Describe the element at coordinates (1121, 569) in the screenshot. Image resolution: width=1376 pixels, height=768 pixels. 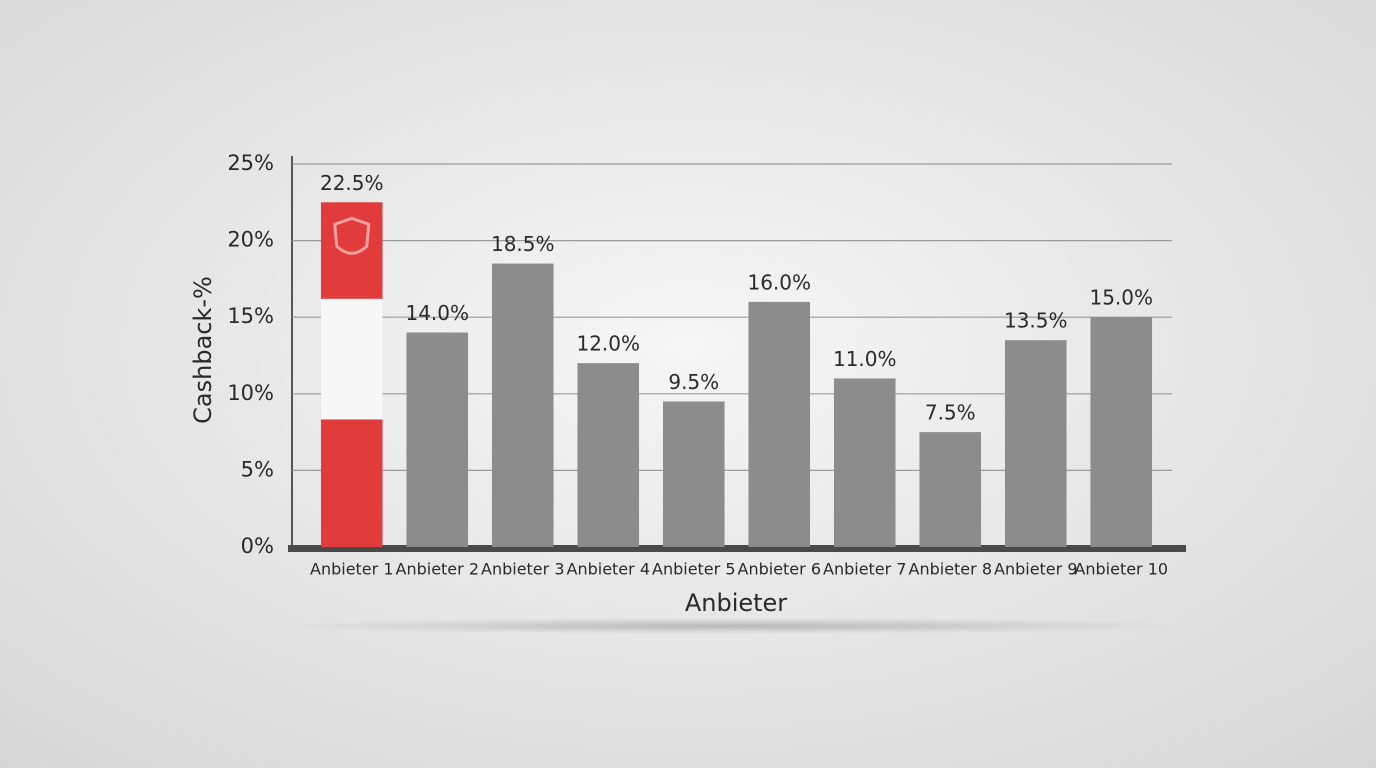
I see `x-tick-label: Anbieter 10` at that location.